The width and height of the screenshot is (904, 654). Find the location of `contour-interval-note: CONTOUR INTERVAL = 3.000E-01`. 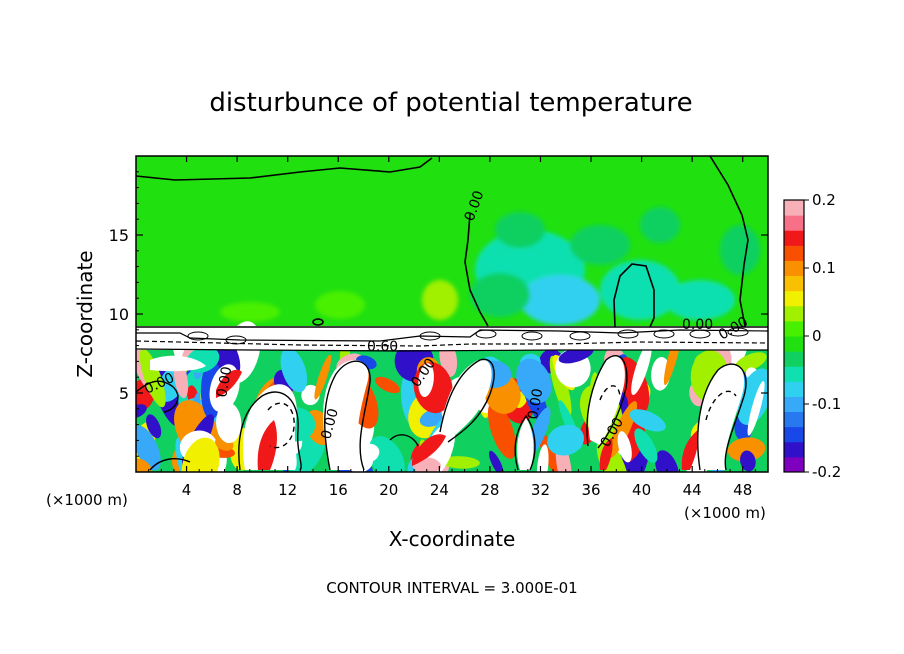

contour-interval-note: CONTOUR INTERVAL = 3.000E-01 is located at coordinates (451, 588).